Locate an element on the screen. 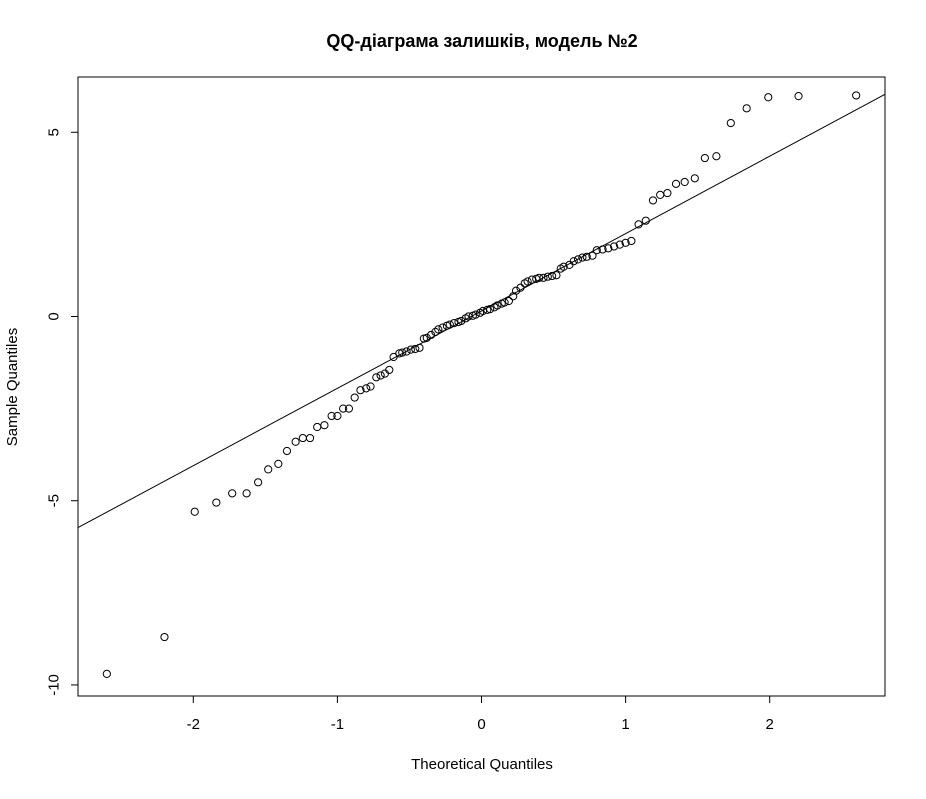 The height and width of the screenshot is (799, 926). y-tick-label: 5 is located at coordinates (54, 132).